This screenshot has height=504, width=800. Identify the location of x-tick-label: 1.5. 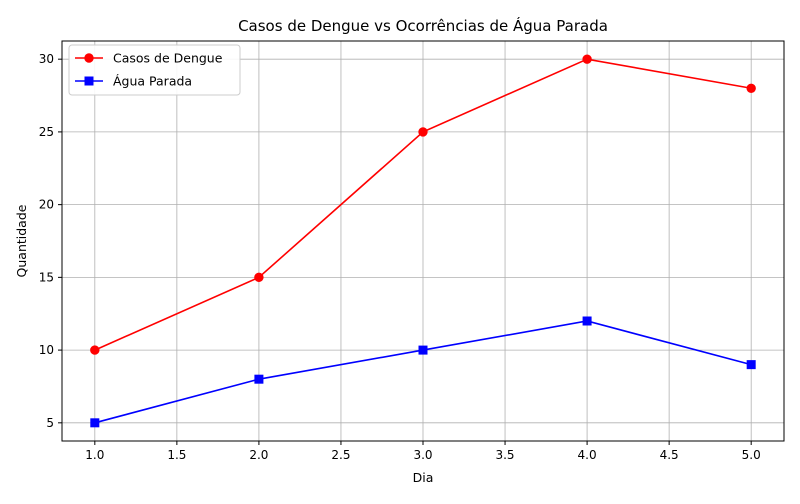
(176, 455).